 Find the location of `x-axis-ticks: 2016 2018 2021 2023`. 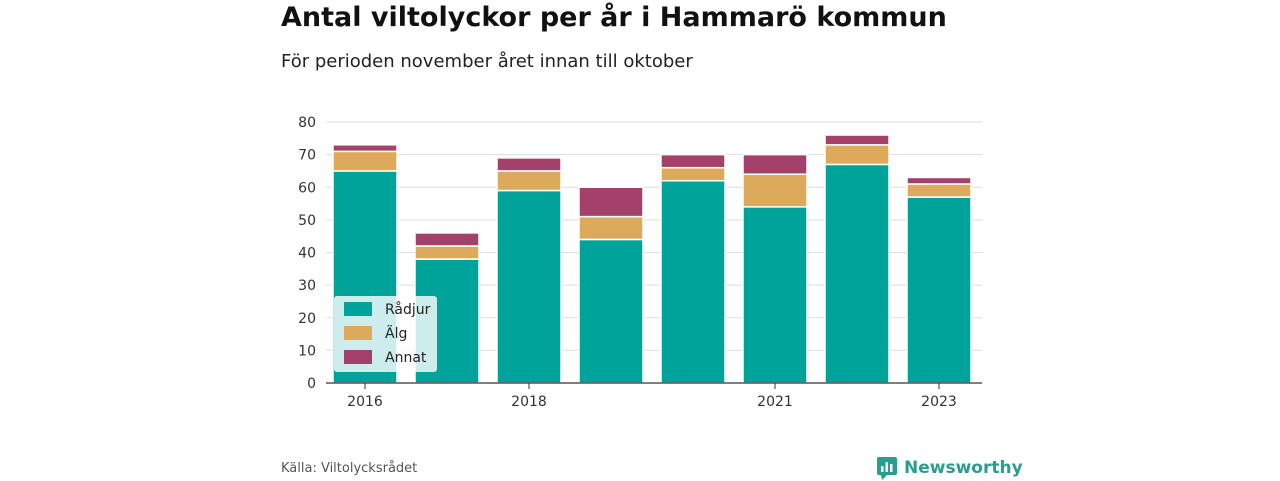

x-axis-ticks: 2016 2018 2021 2023 is located at coordinates (652, 396).